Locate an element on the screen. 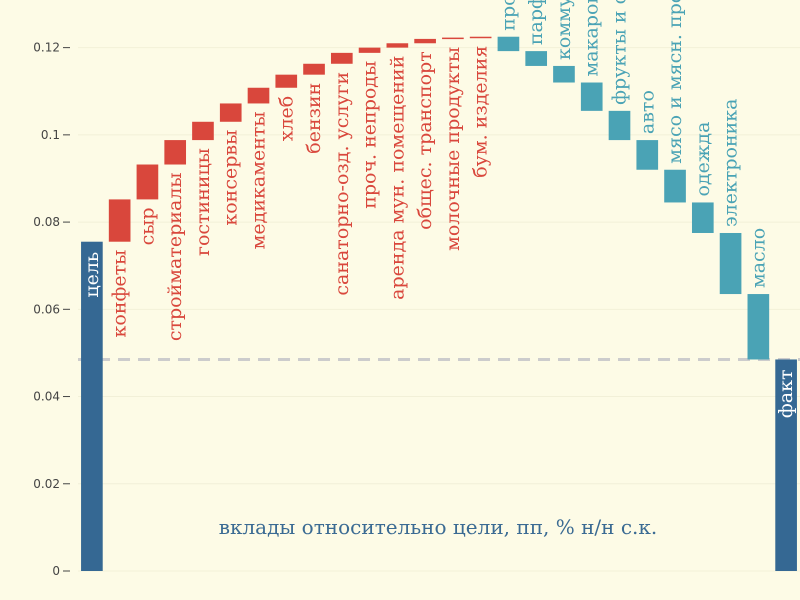  category-label: одежда is located at coordinates (703, 159).